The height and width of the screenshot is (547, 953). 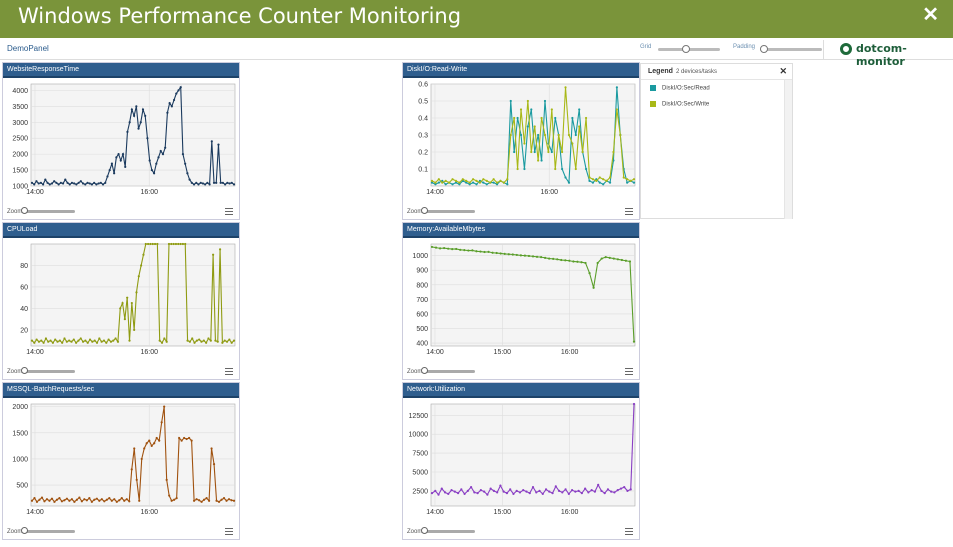 I want to click on legend-item: DiskI/O:Sec/Write, so click(x=679, y=104).